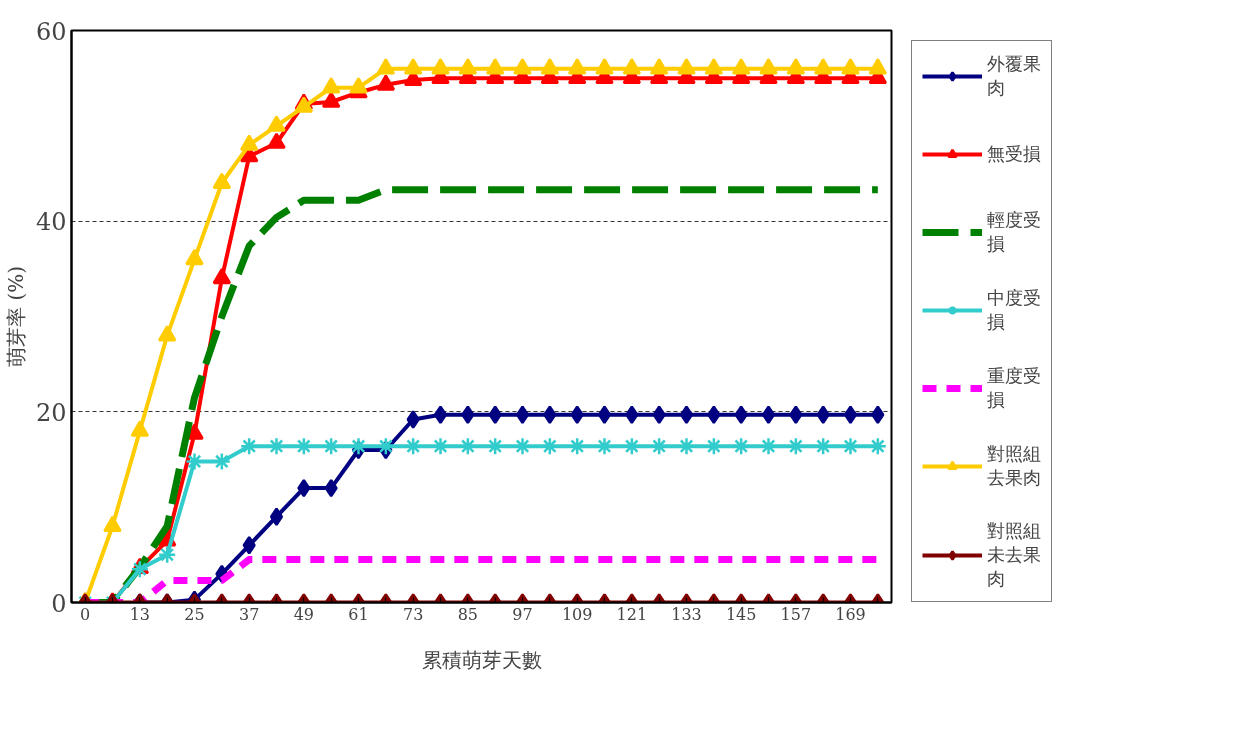 This screenshot has height=738, width=1251. What do you see at coordinates (850, 614) in the screenshot?
I see `x-tick-label: 169` at bounding box center [850, 614].